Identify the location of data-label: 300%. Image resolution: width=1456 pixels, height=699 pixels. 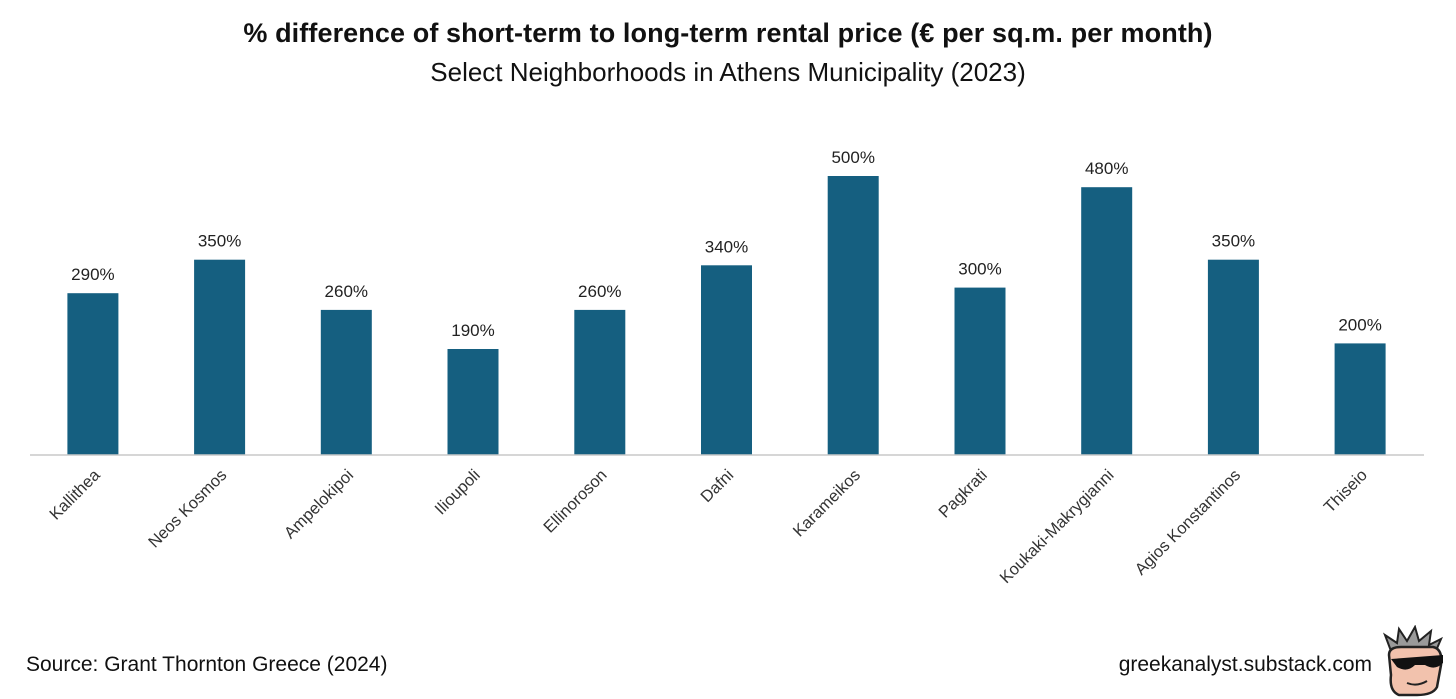
(979, 269).